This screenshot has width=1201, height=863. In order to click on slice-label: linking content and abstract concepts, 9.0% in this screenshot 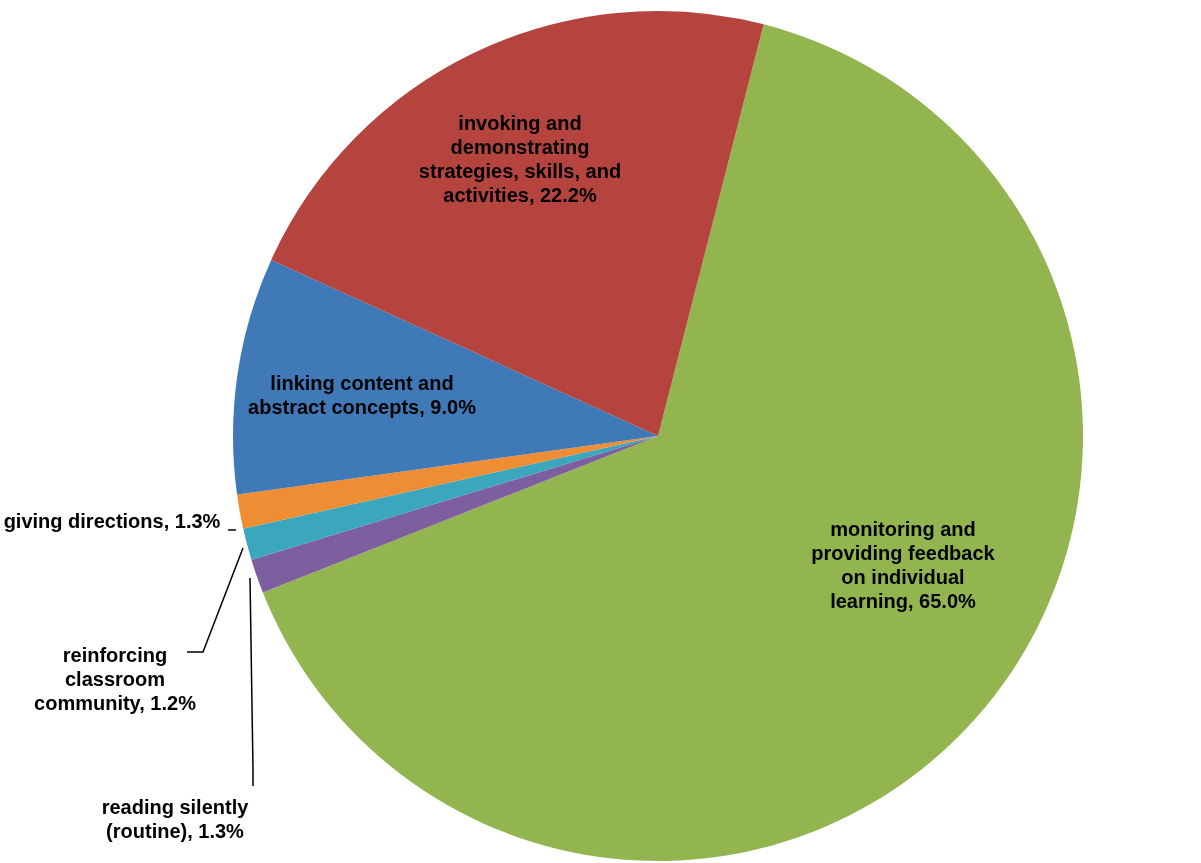, I will do `click(362, 394)`.